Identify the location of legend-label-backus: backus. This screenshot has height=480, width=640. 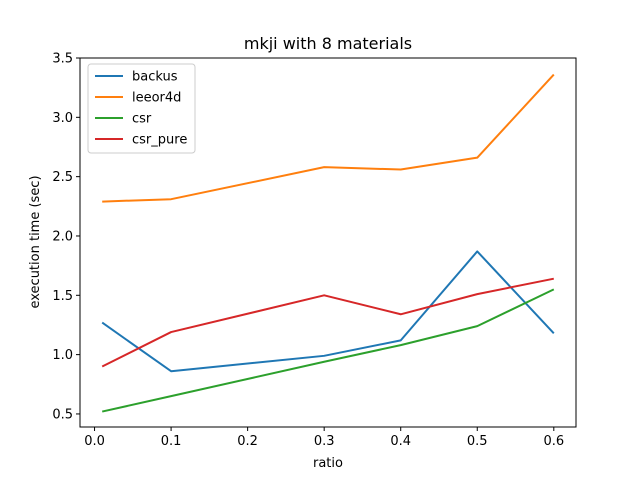
(155, 77).